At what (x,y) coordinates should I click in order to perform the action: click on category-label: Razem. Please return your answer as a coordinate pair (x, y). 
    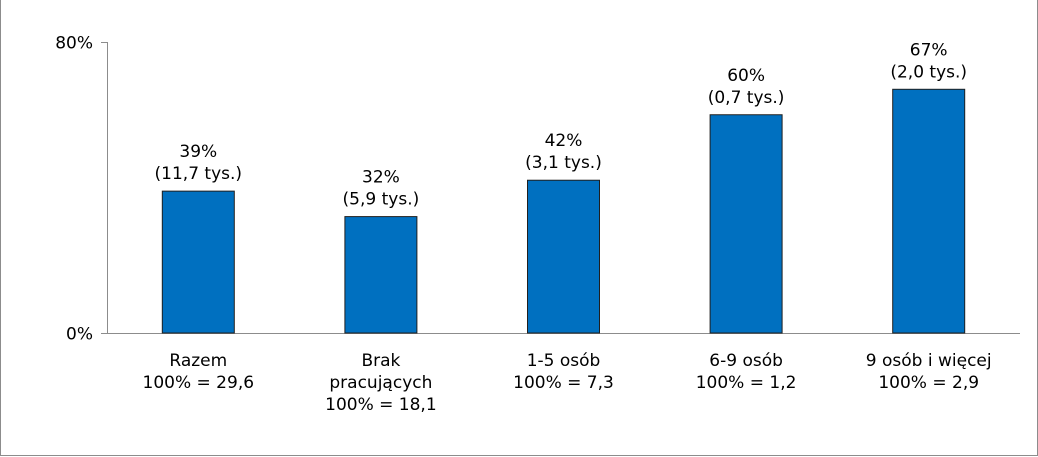
    Looking at the image, I should click on (198, 361).